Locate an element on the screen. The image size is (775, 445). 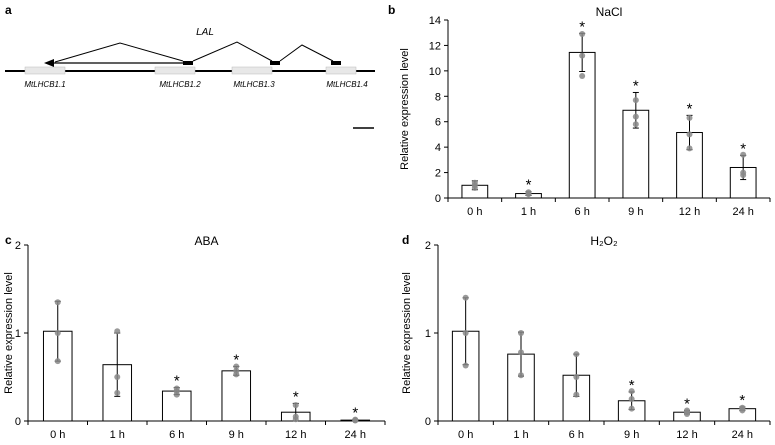
gene-label-4: MtLHCB1.4 is located at coordinates (347, 84).